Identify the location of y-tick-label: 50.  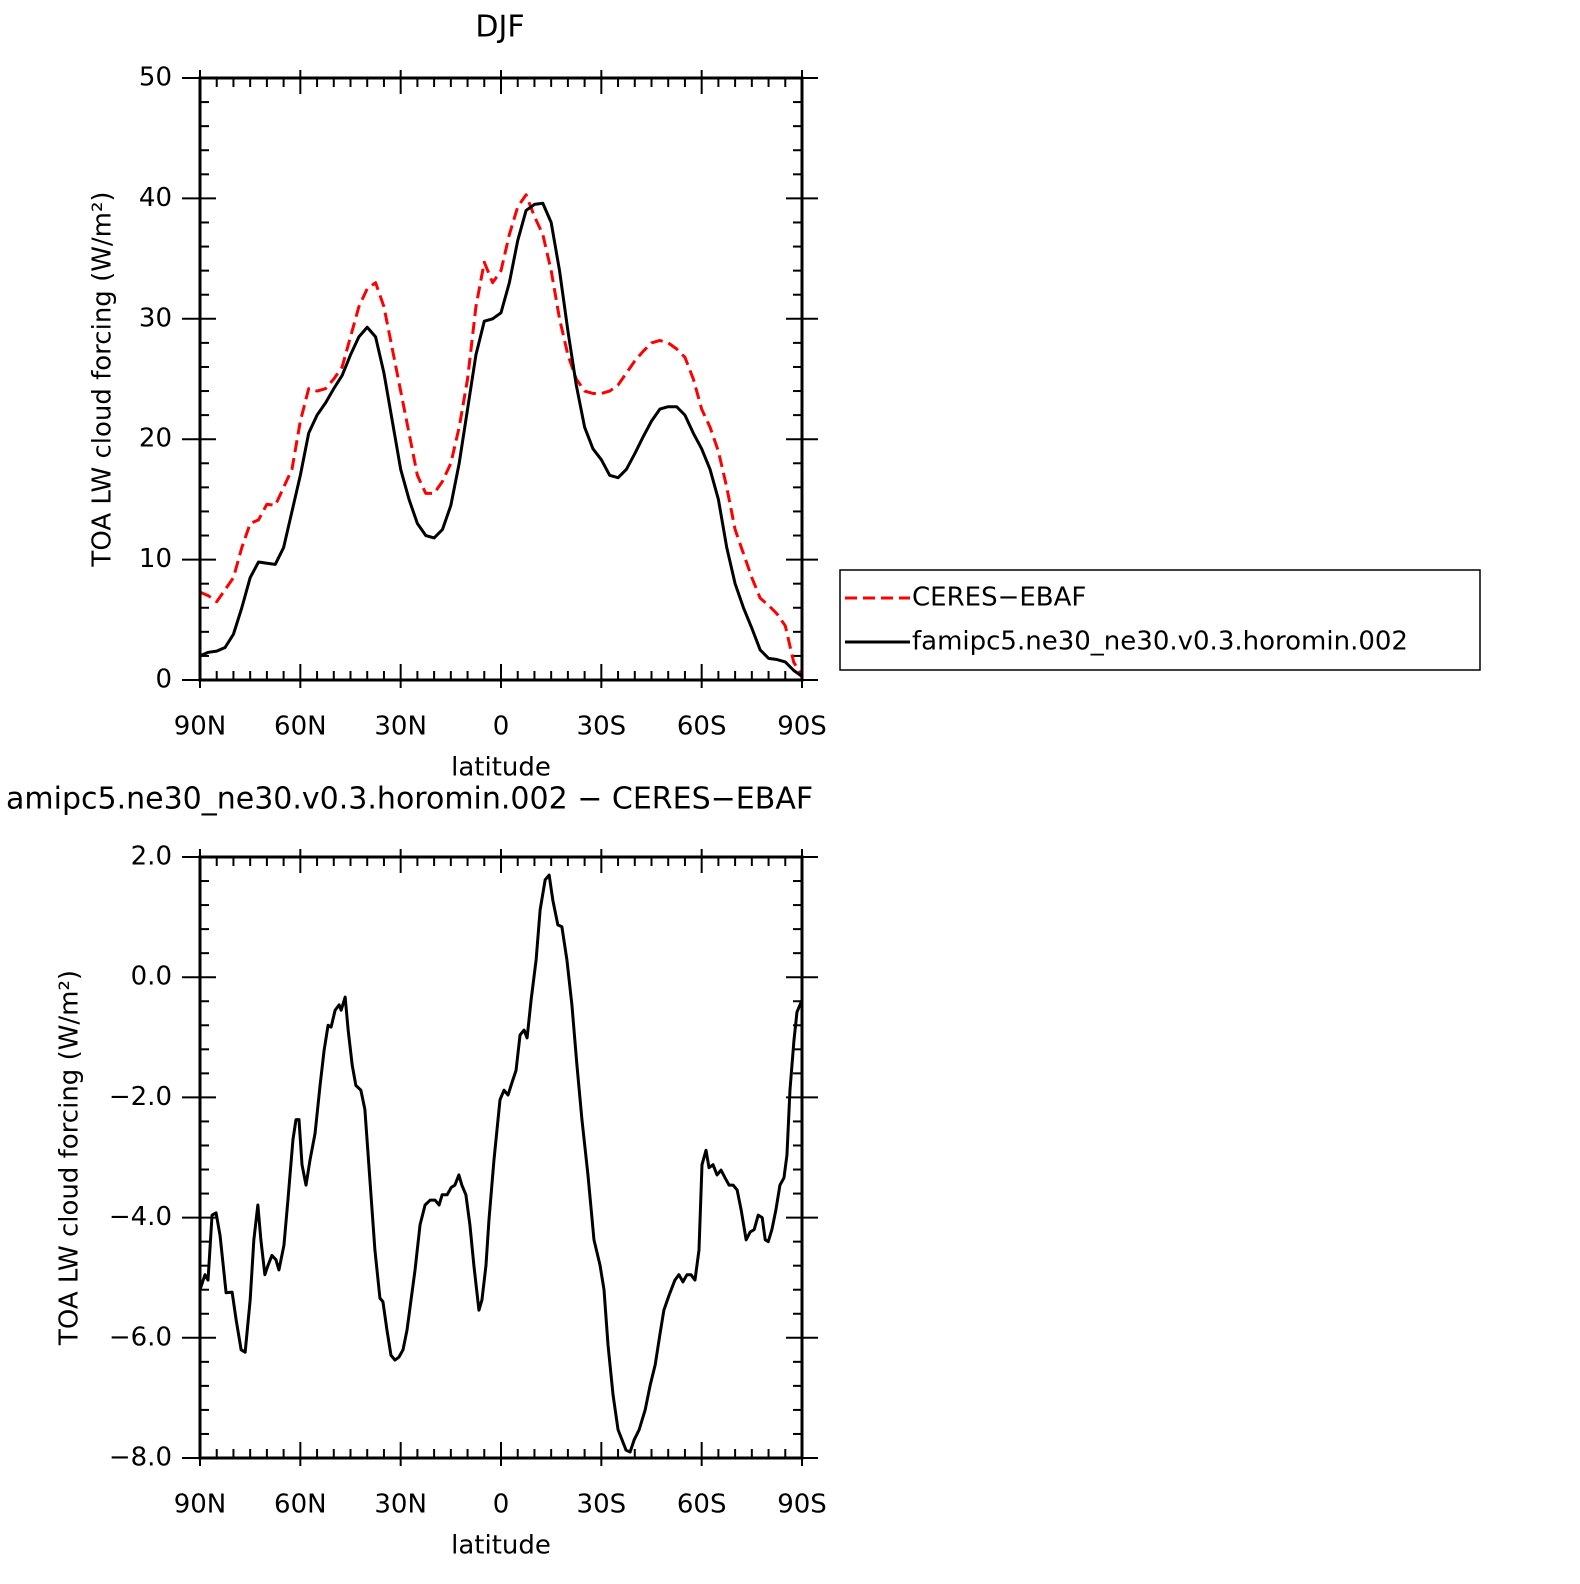
(155, 78).